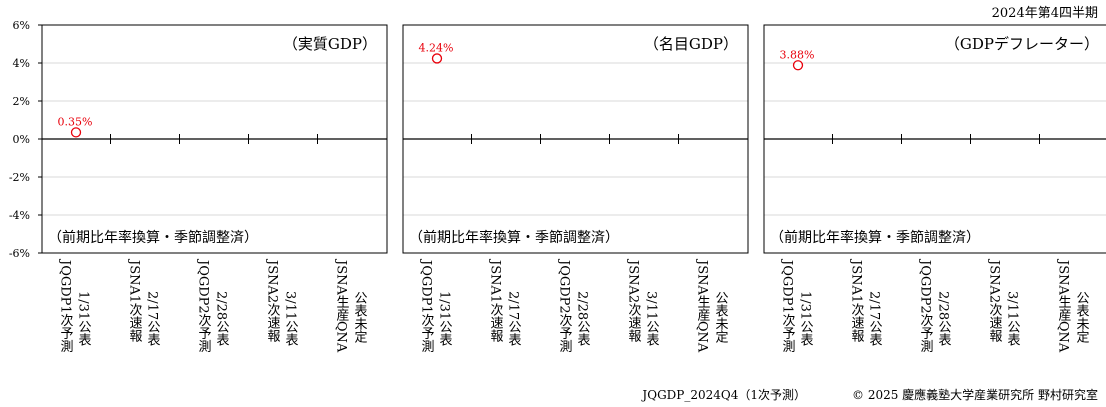  What do you see at coordinates (436, 47) in the screenshot?
I see `data-label: 4.24%` at bounding box center [436, 47].